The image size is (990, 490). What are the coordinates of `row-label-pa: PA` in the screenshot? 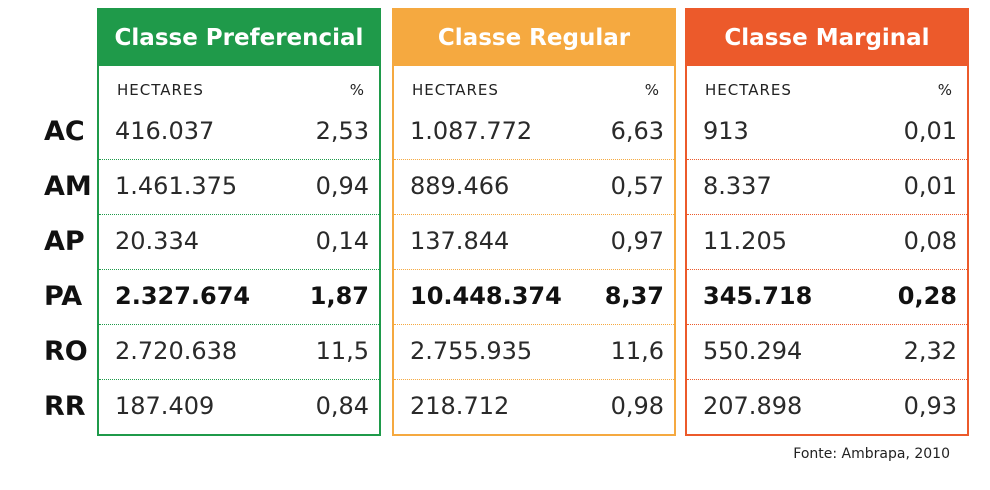 It's located at (63, 296).